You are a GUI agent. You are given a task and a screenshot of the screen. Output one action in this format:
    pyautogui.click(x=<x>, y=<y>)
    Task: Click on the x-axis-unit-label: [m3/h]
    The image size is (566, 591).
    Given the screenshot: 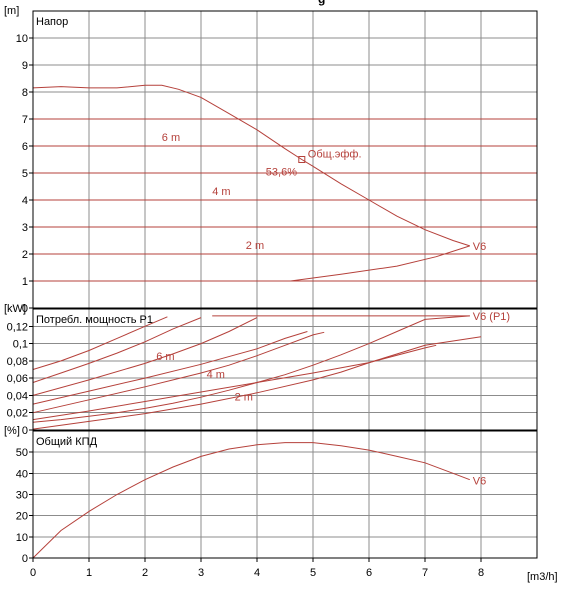 What is the action you would take?
    pyautogui.click(x=542, y=577)
    